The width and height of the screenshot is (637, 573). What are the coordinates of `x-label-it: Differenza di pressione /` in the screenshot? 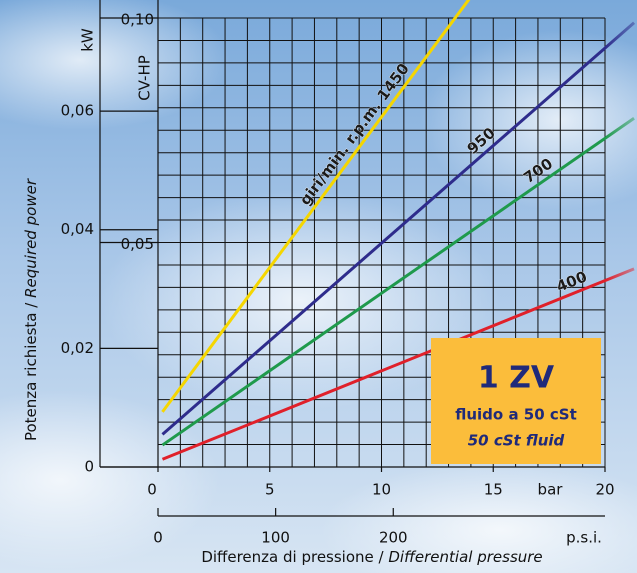 It's located at (292, 557).